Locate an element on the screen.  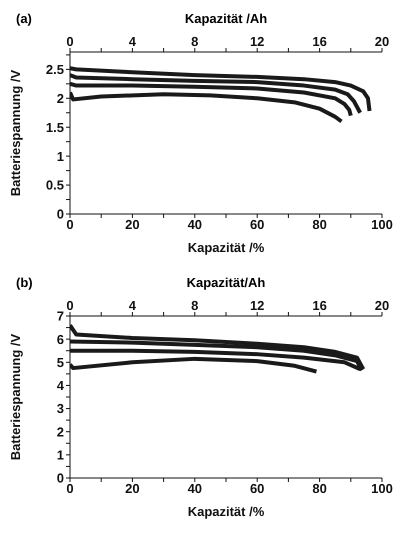
y-tick-label: 1.5 is located at coordinates (55, 127).